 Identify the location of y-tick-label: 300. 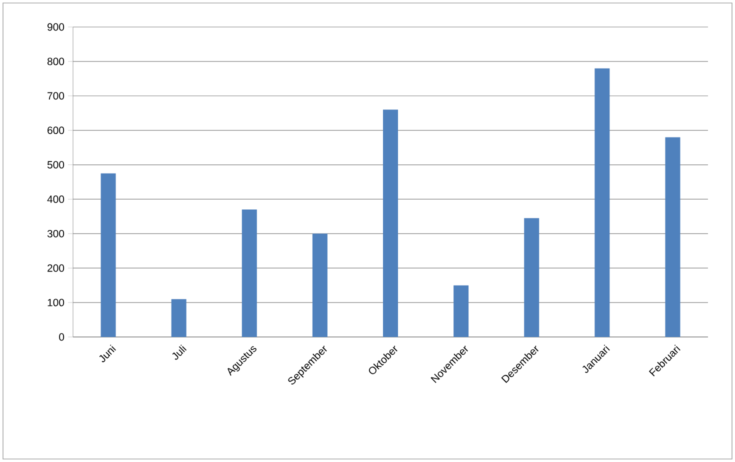
(55, 234).